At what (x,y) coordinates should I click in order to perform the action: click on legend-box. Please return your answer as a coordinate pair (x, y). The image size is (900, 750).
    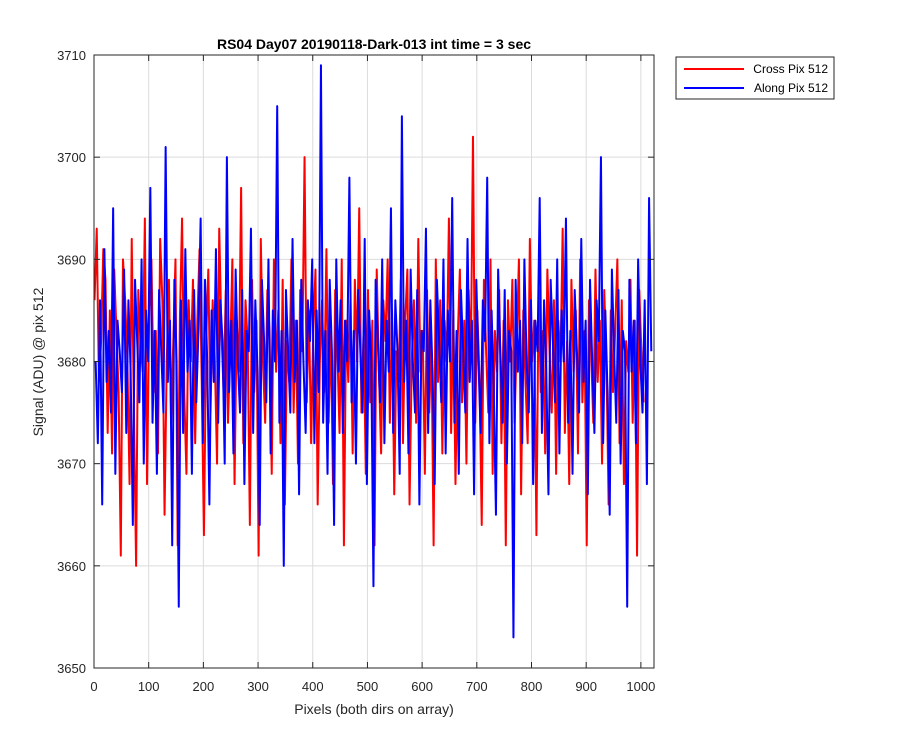
    Looking at the image, I should click on (755, 78).